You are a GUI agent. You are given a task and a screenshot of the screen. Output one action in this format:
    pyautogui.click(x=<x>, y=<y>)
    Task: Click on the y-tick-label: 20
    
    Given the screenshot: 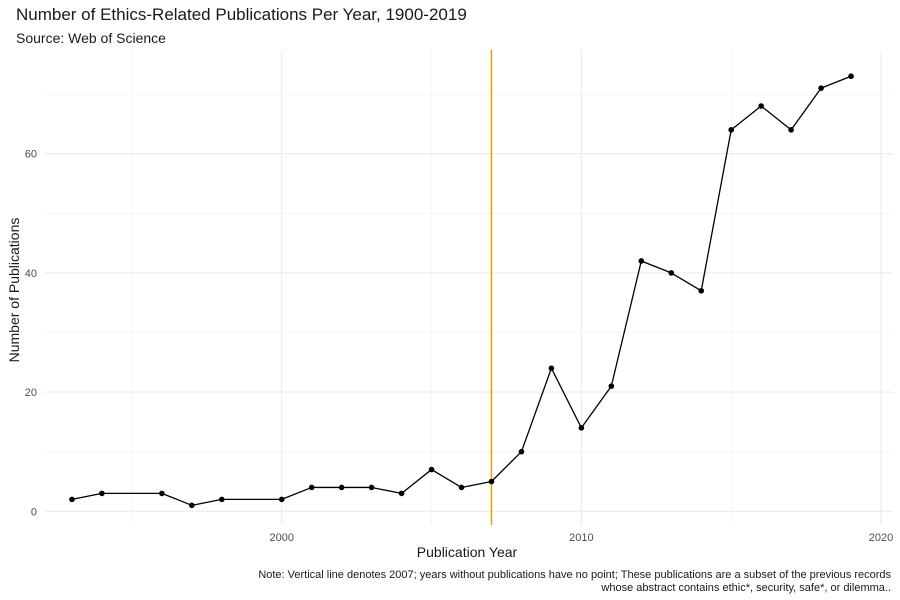 What is the action you would take?
    pyautogui.click(x=31, y=393)
    